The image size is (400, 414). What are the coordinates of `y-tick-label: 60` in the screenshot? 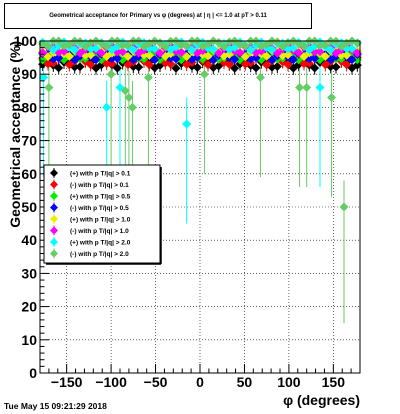 It's located at (29, 174).